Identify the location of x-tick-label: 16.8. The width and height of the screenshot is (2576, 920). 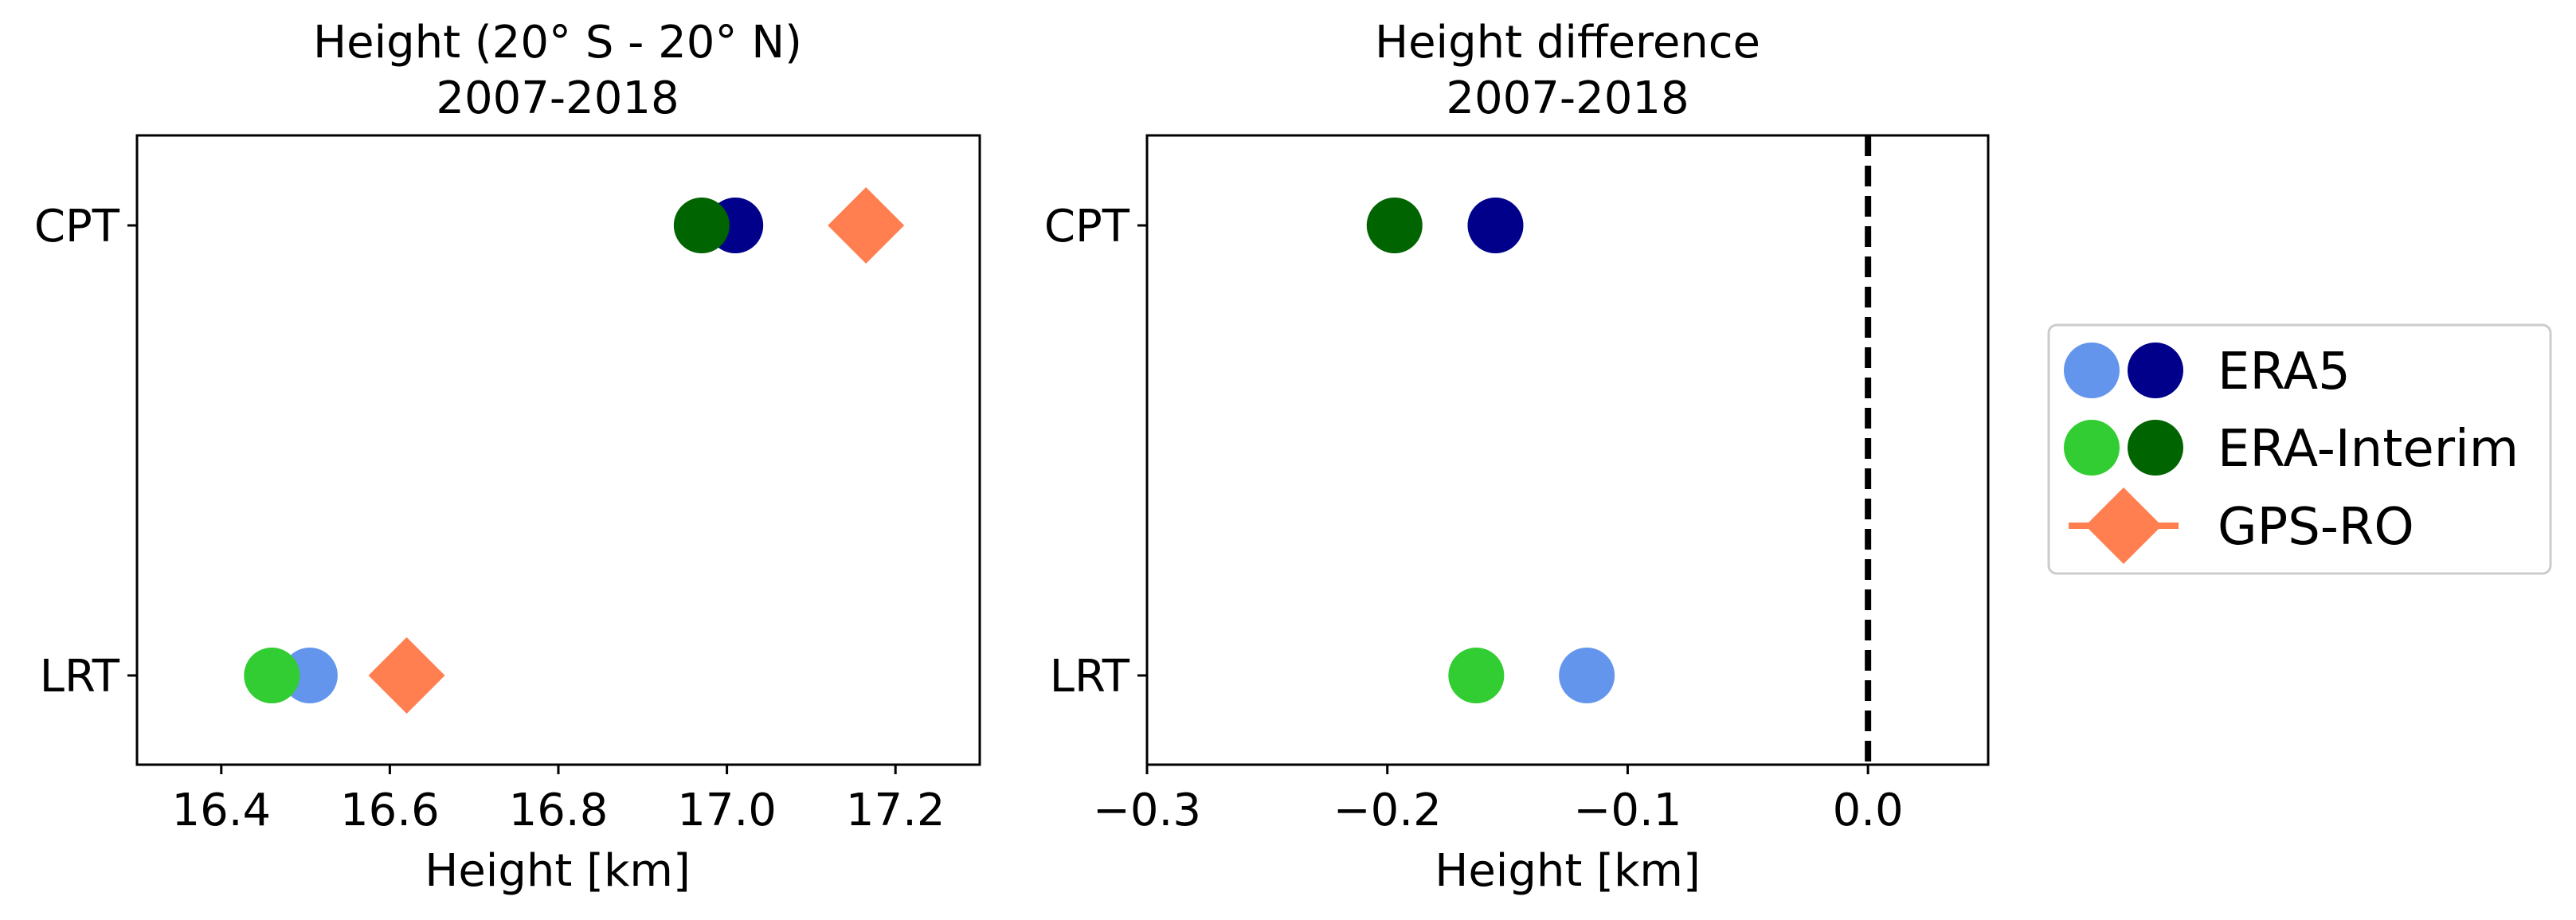
(559, 810).